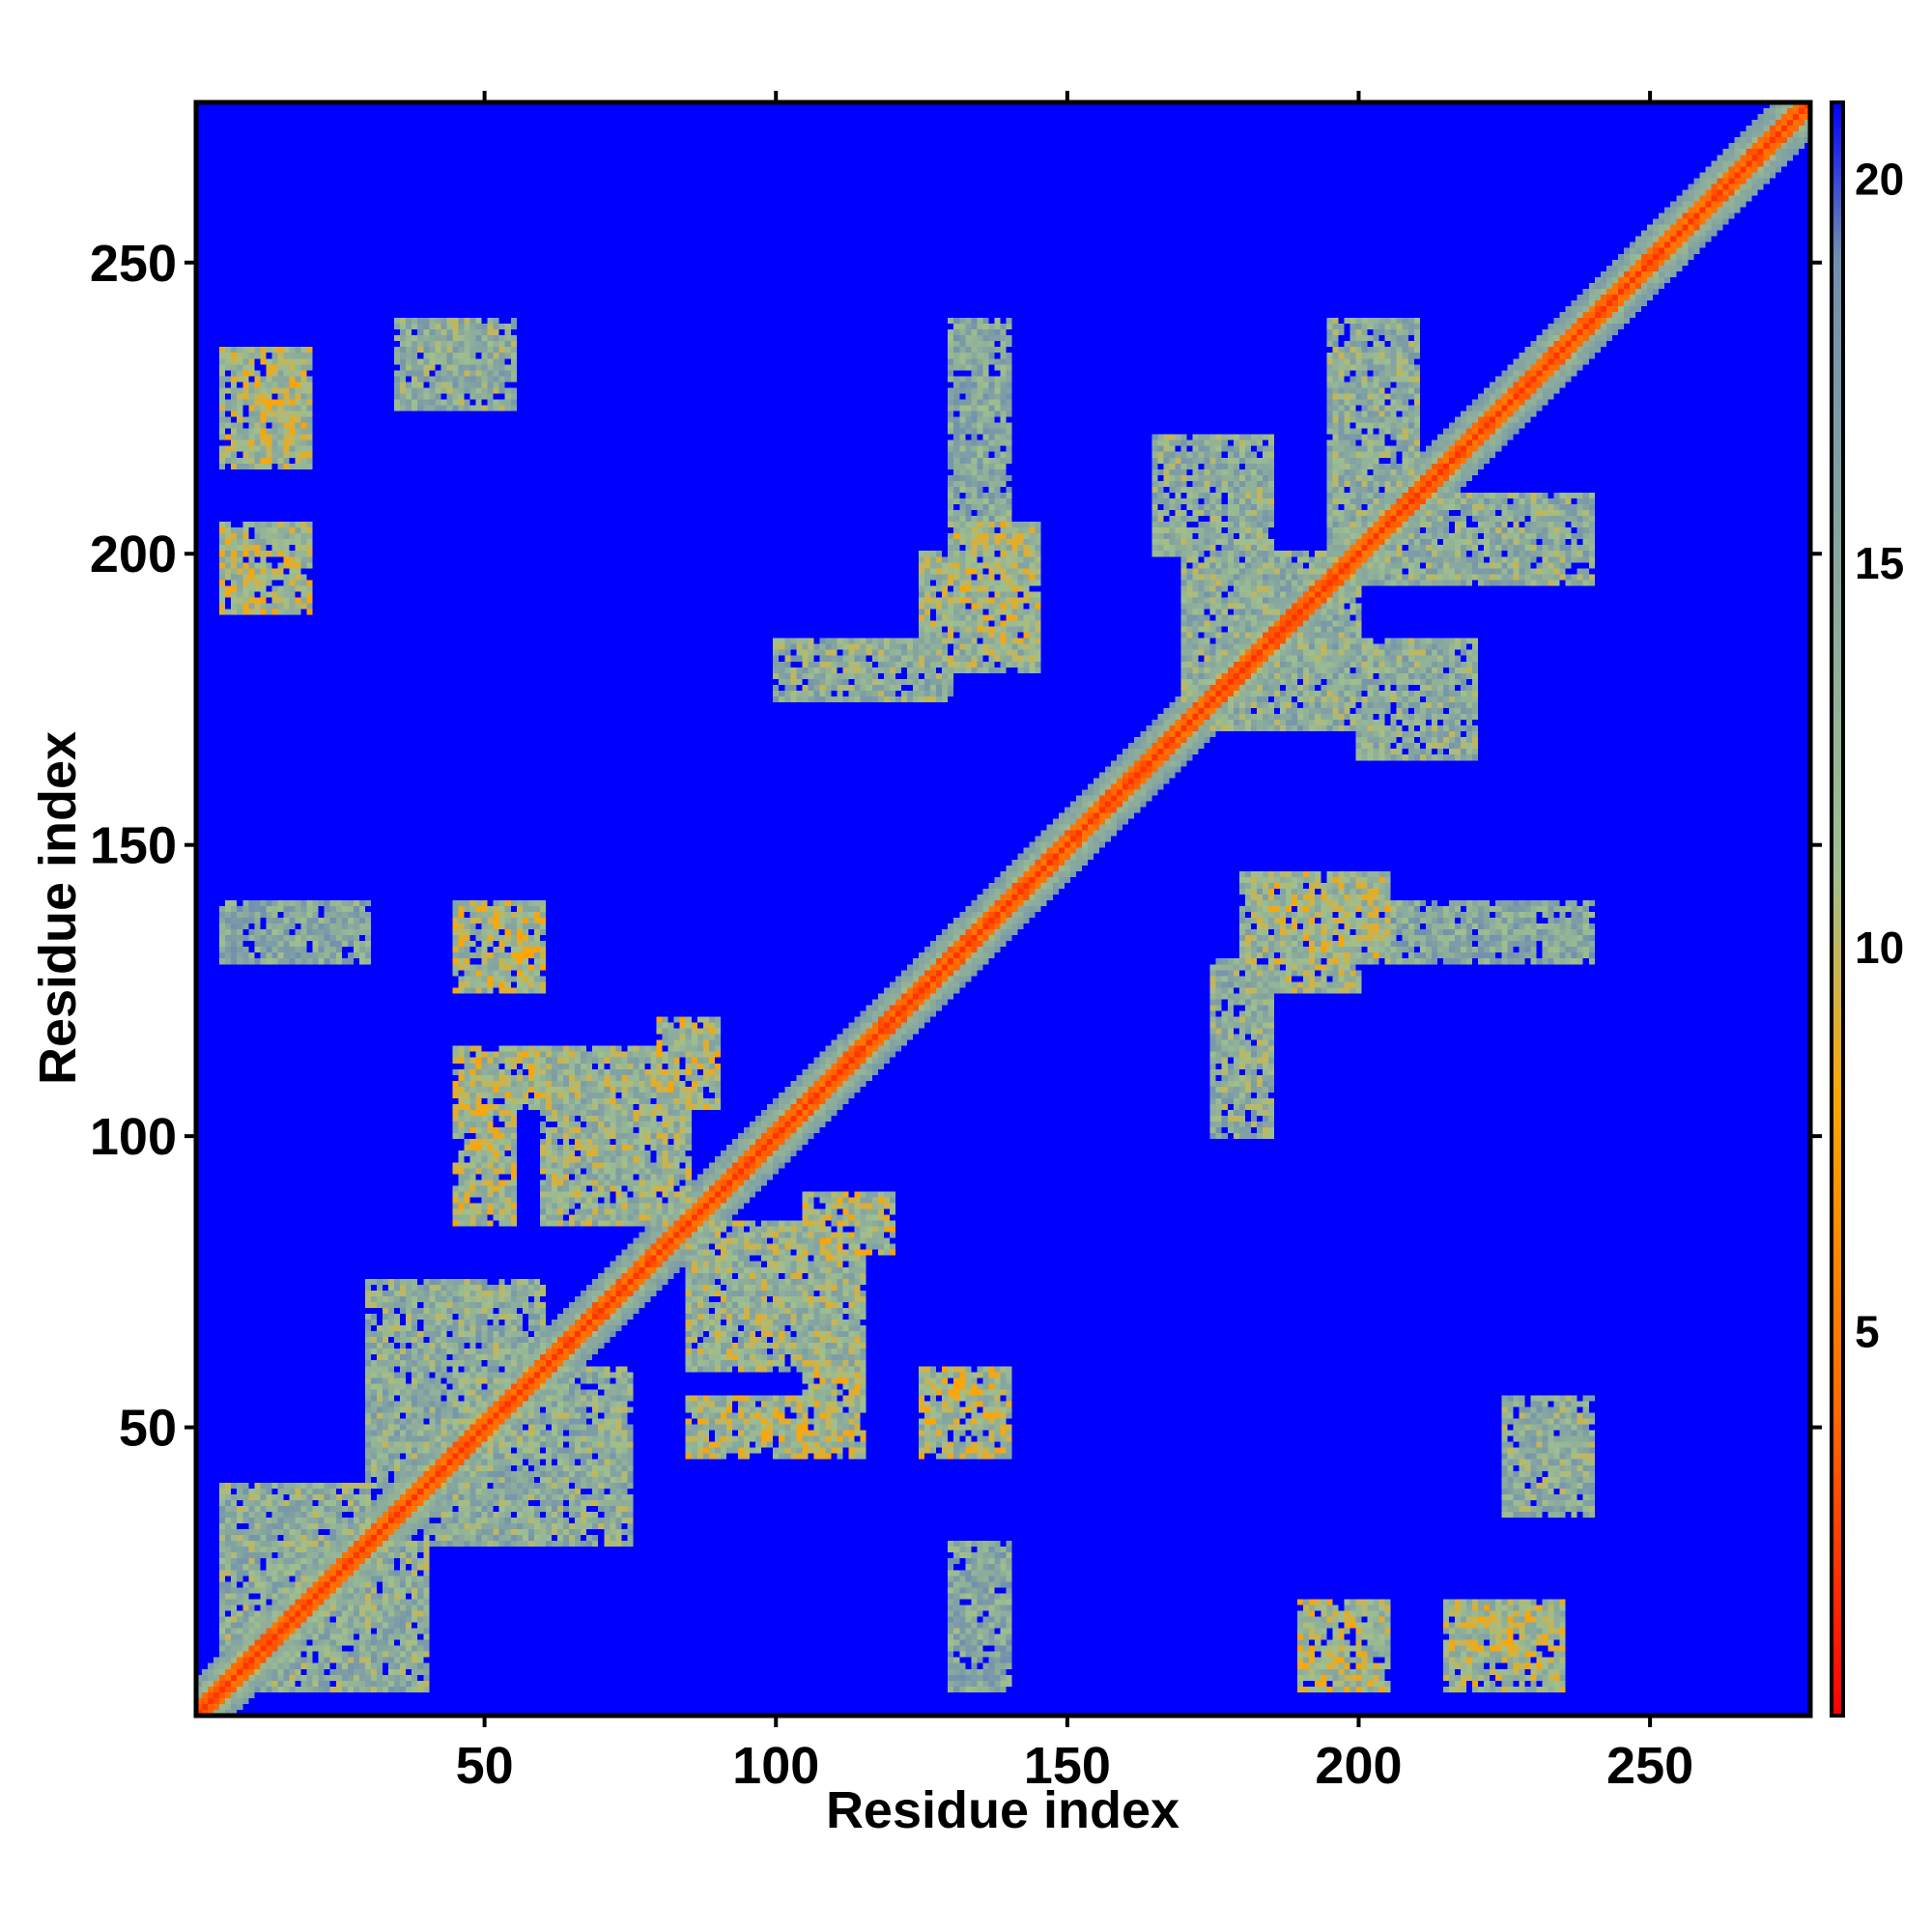 The image size is (1932, 1932). I want to click on colorbar-tick-label: 10, so click(1879, 948).